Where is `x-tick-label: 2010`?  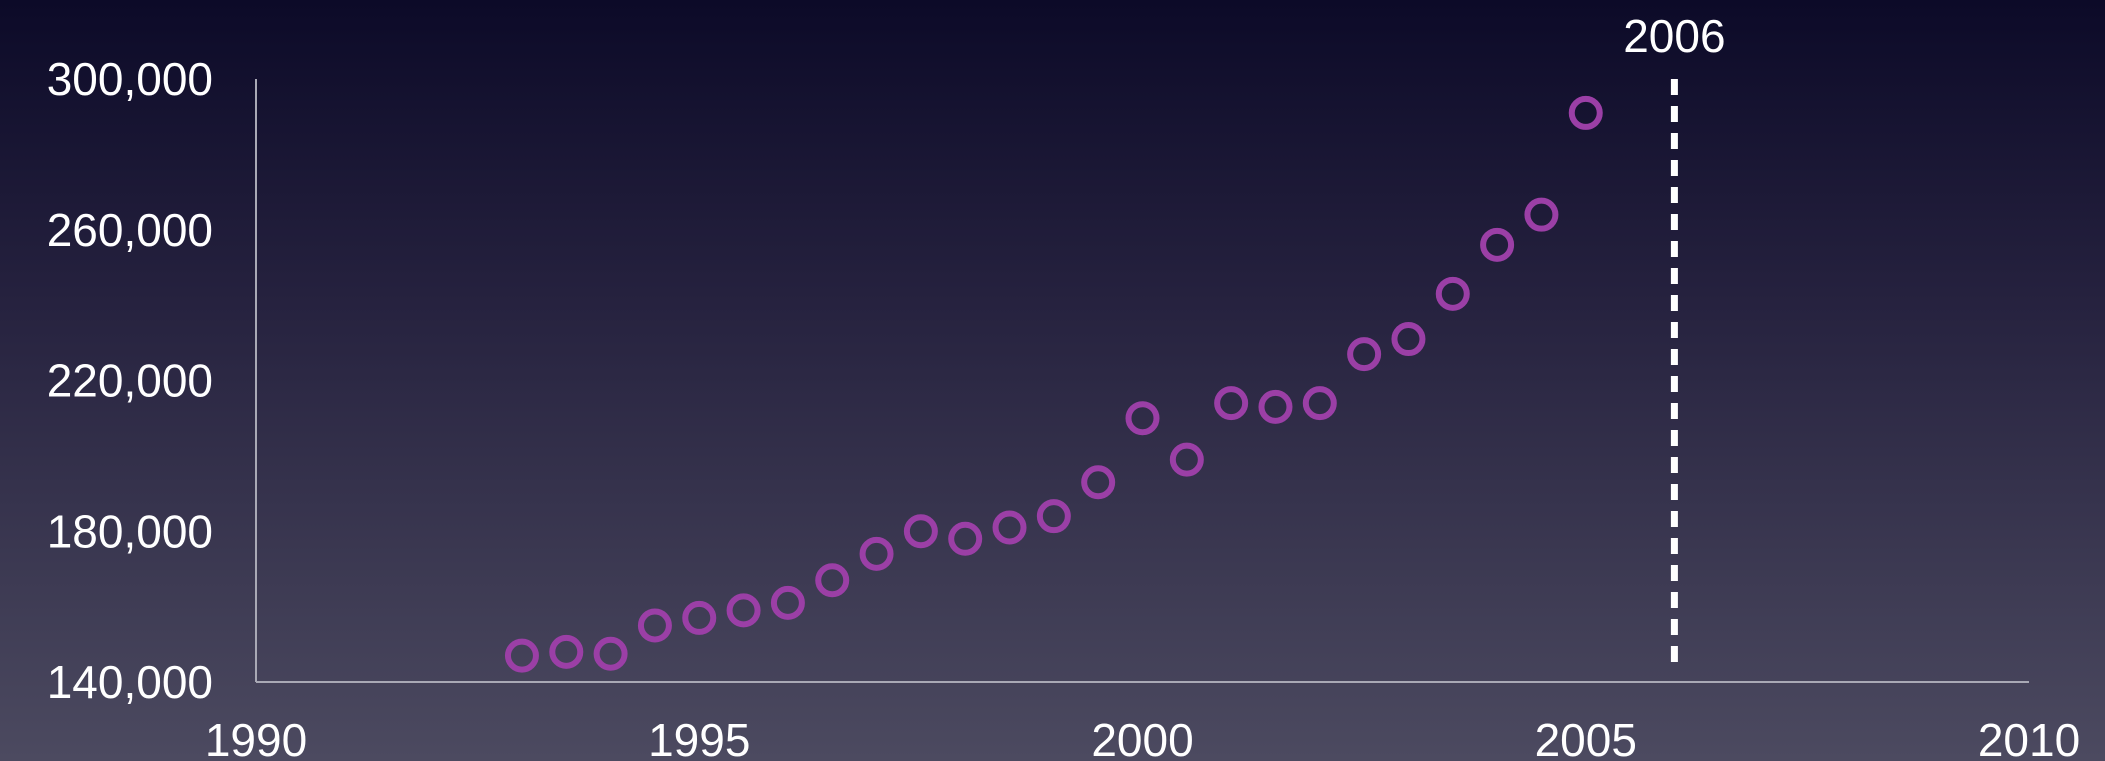
x-tick-label: 2010 is located at coordinates (2029, 737).